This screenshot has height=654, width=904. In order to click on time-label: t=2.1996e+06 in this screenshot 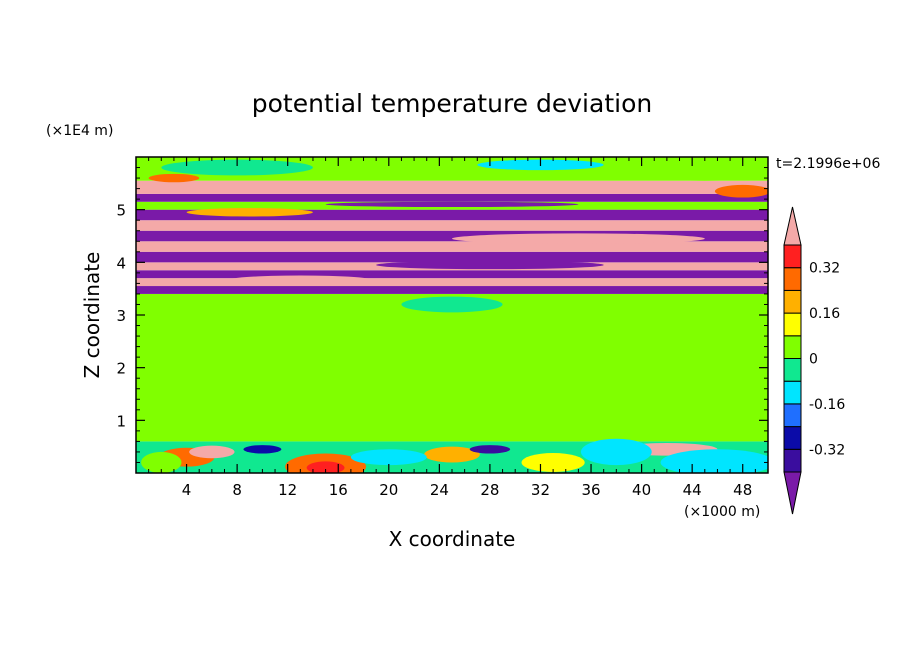, I will do `click(828, 164)`.